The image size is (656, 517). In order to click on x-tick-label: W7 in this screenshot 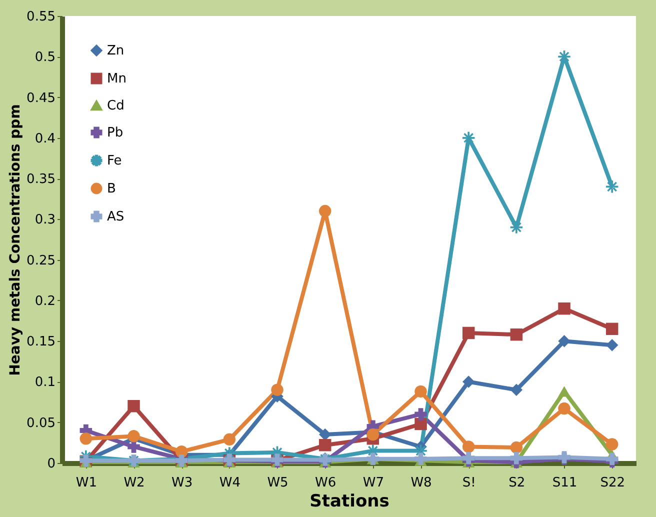, I will do `click(373, 483)`.